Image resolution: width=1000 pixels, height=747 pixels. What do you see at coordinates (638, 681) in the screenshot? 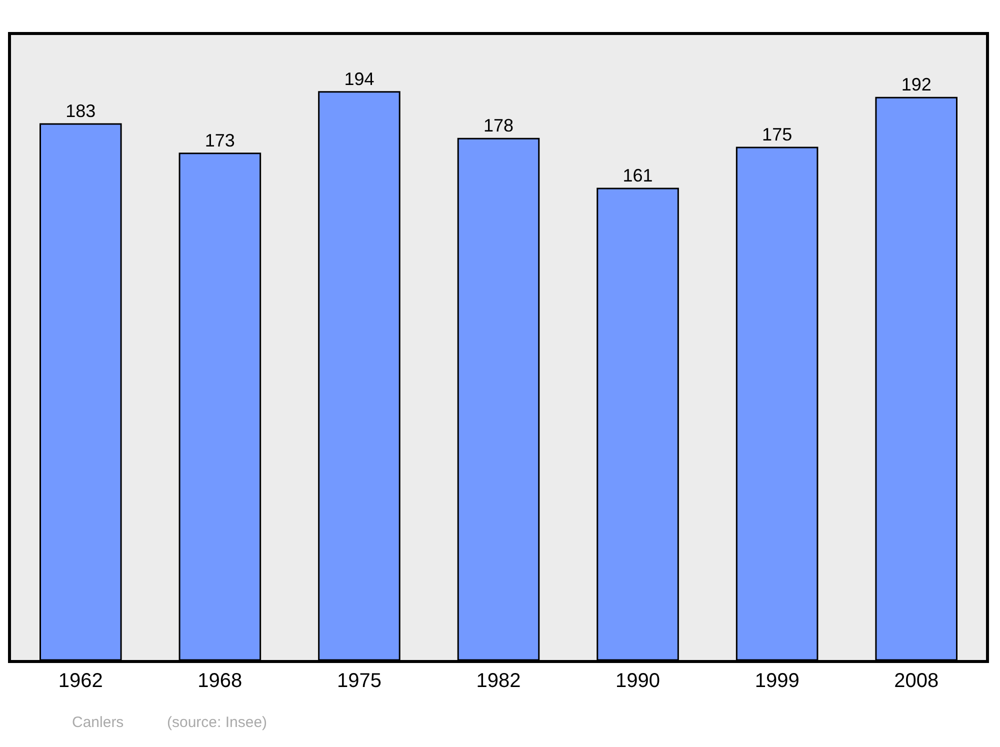
I see `x-tick-label: 1990` at bounding box center [638, 681].